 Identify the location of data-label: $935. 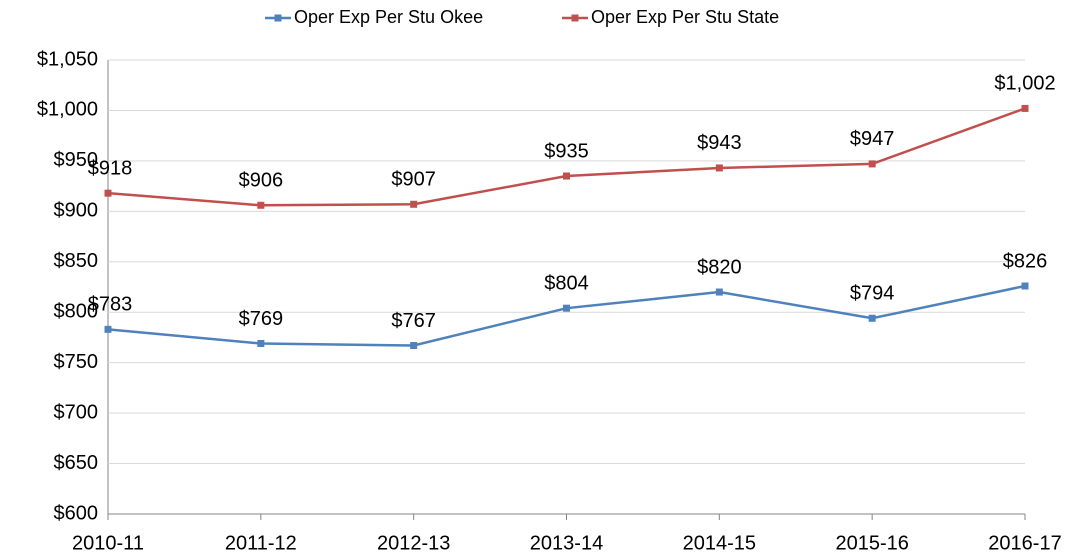
(566, 151).